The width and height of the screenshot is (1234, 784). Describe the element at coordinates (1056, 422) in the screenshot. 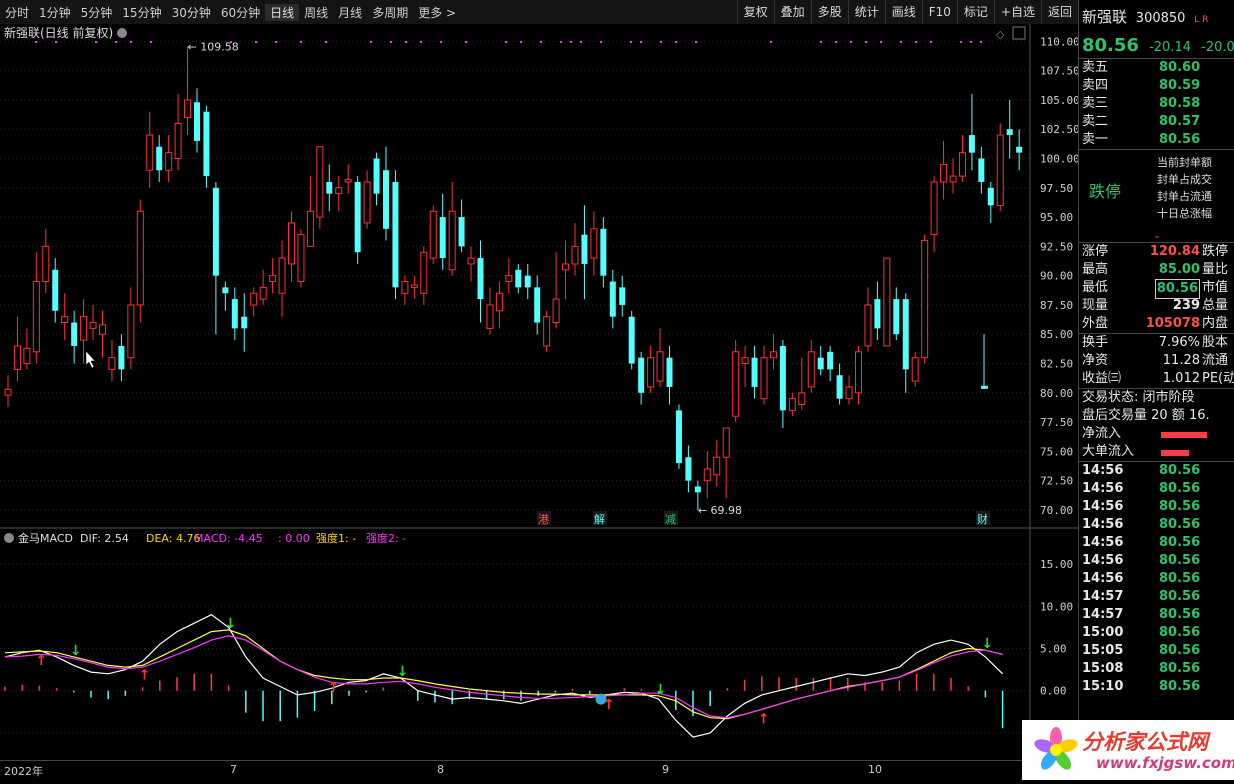

I see `y-tick-label: 77.50` at that location.